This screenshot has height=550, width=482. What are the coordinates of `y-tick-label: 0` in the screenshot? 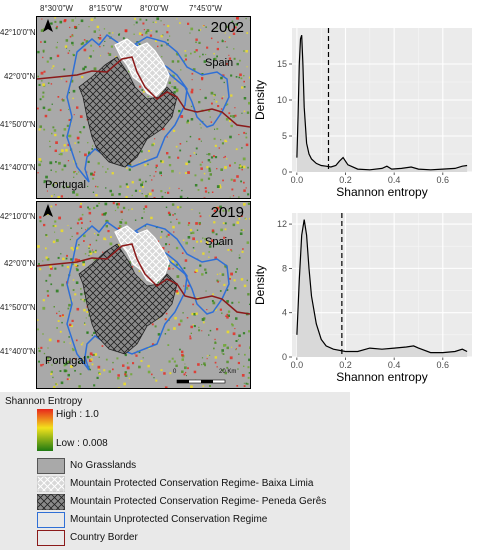 It's located at (284, 172).